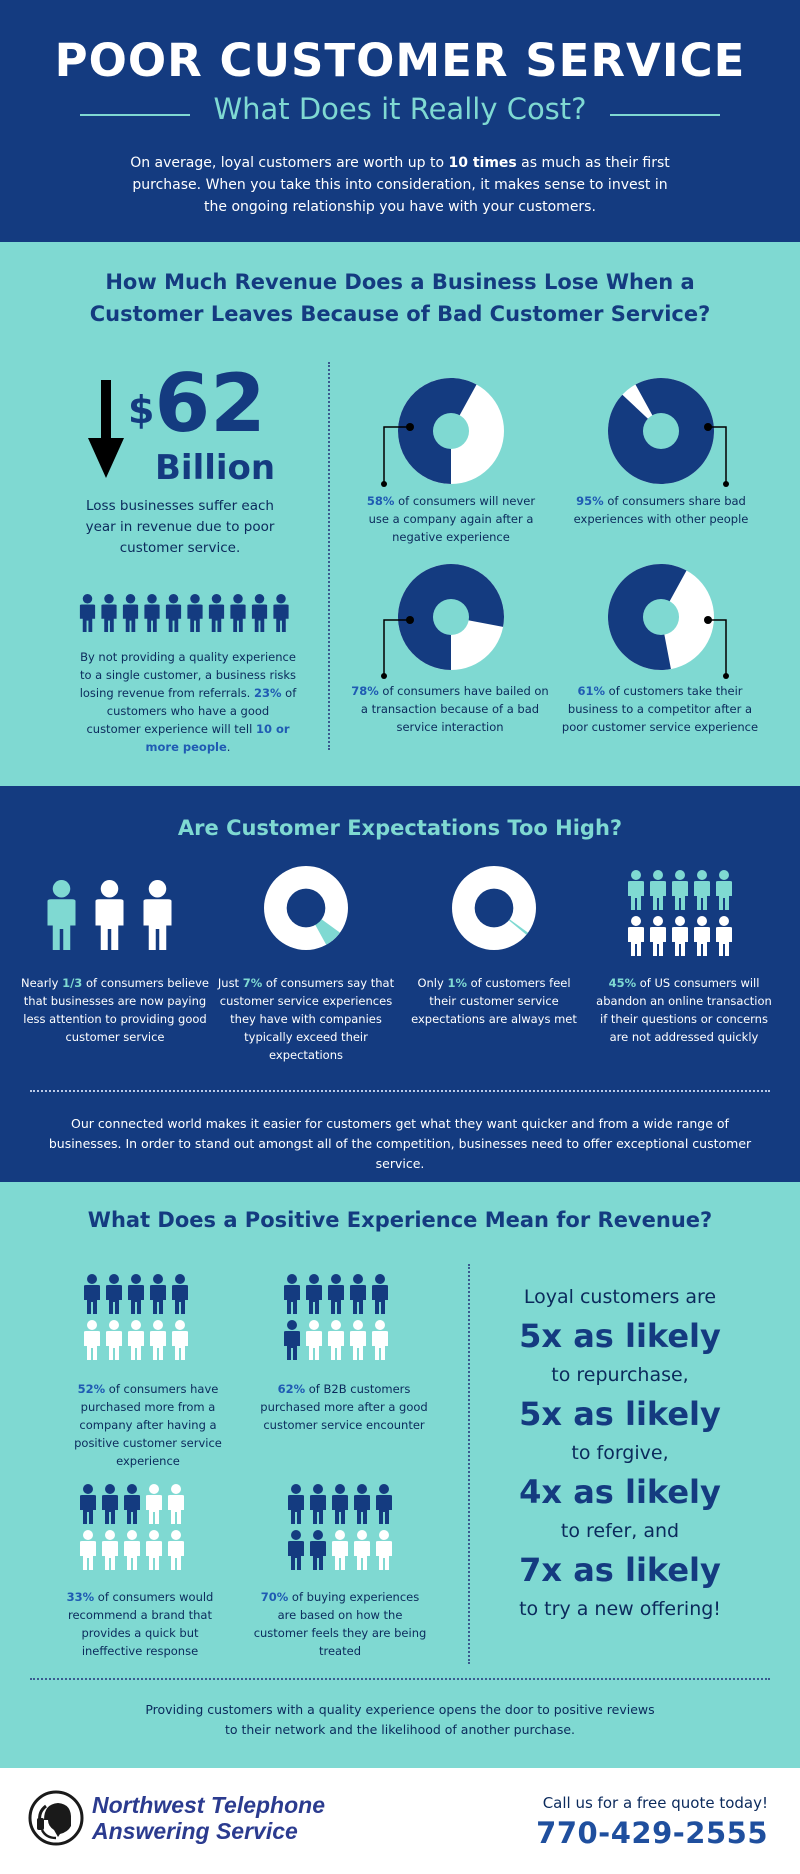 This screenshot has width=800, height=1874. I want to click on donut-7-percent, so click(306, 908).